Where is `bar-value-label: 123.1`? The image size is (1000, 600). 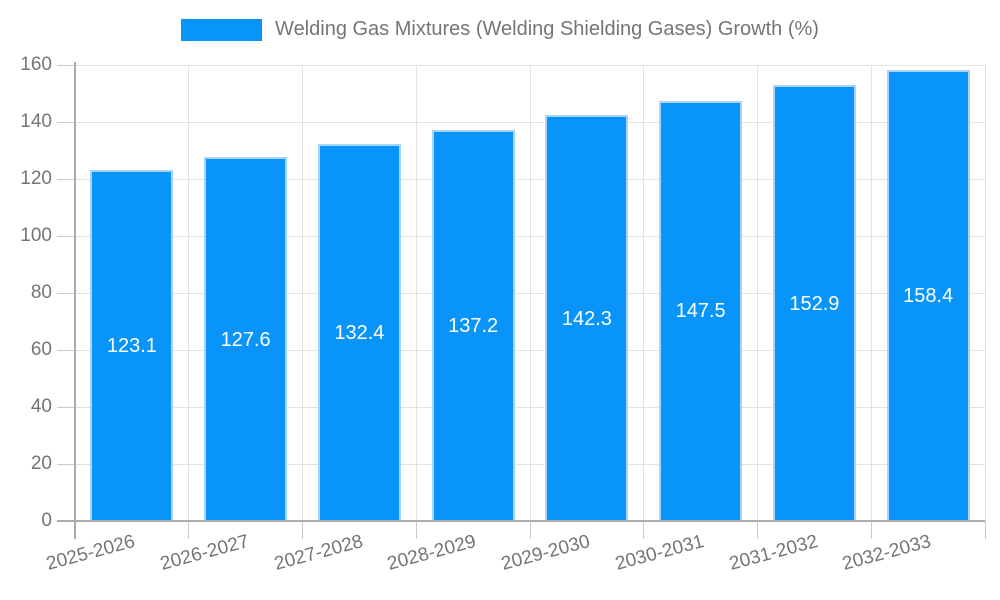
bar-value-label: 123.1 is located at coordinates (131, 346).